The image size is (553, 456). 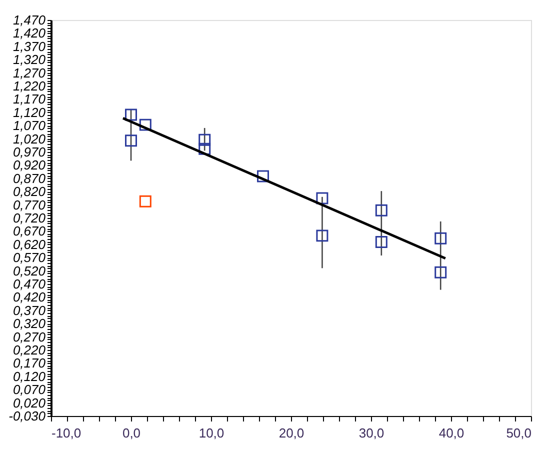 What do you see at coordinates (371, 433) in the screenshot?
I see `x-tick-label: 30,0` at bounding box center [371, 433].